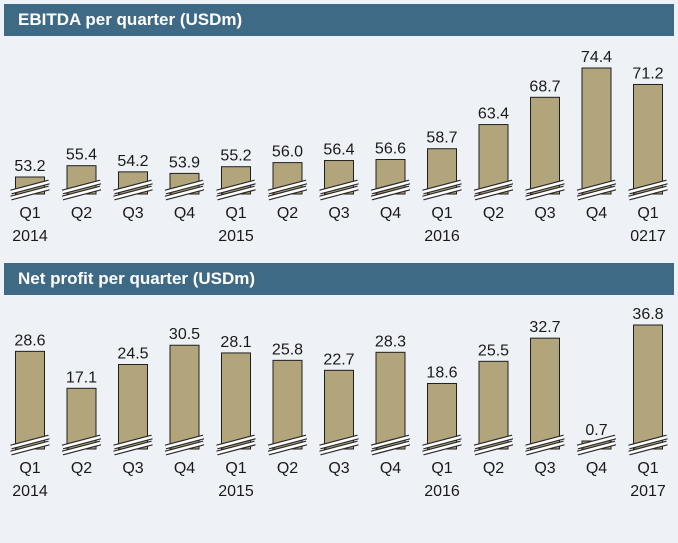  What do you see at coordinates (287, 152) in the screenshot?
I see `data-label: 56.0` at bounding box center [287, 152].